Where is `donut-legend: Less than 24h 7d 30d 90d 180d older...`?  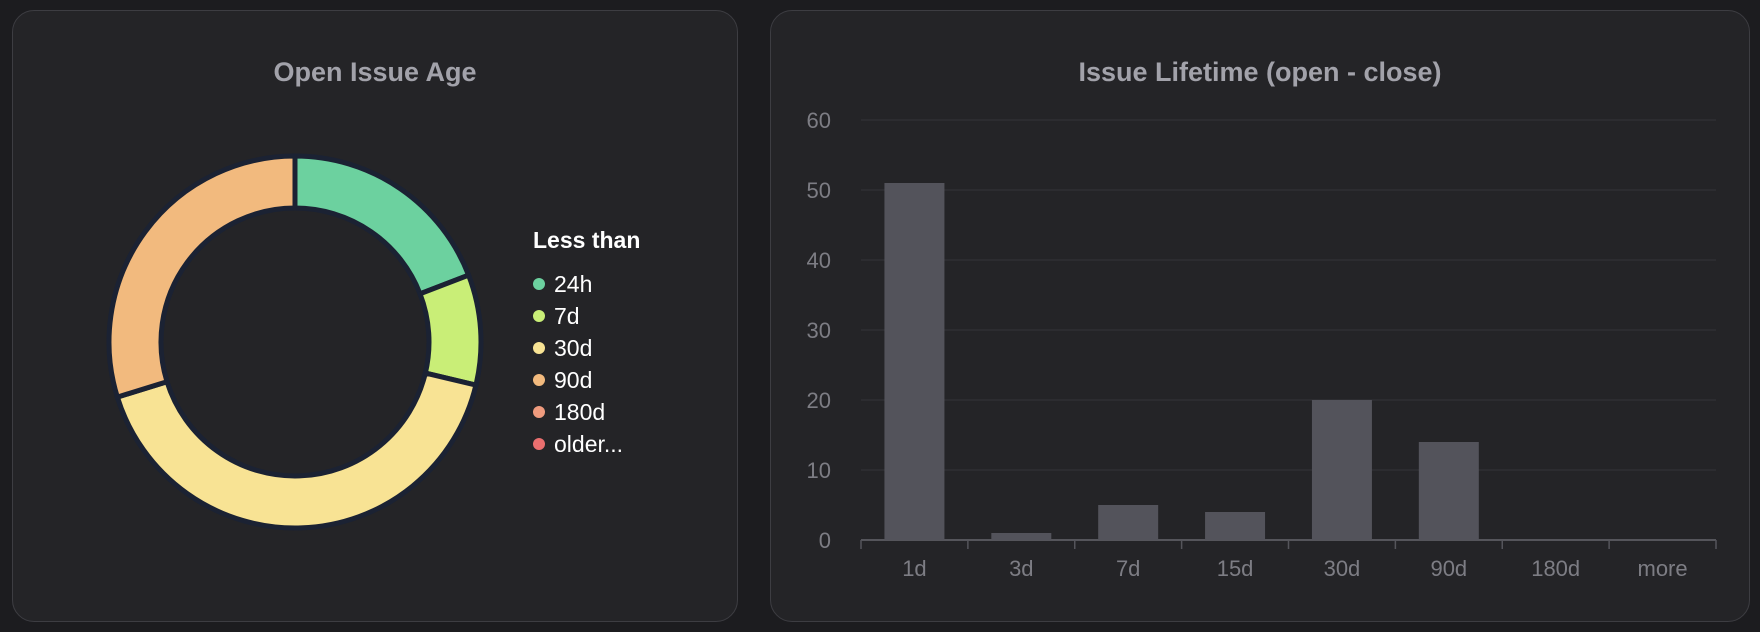 donut-legend: Less than 24h 7d 30d 90d 180d older... is located at coordinates (586, 343).